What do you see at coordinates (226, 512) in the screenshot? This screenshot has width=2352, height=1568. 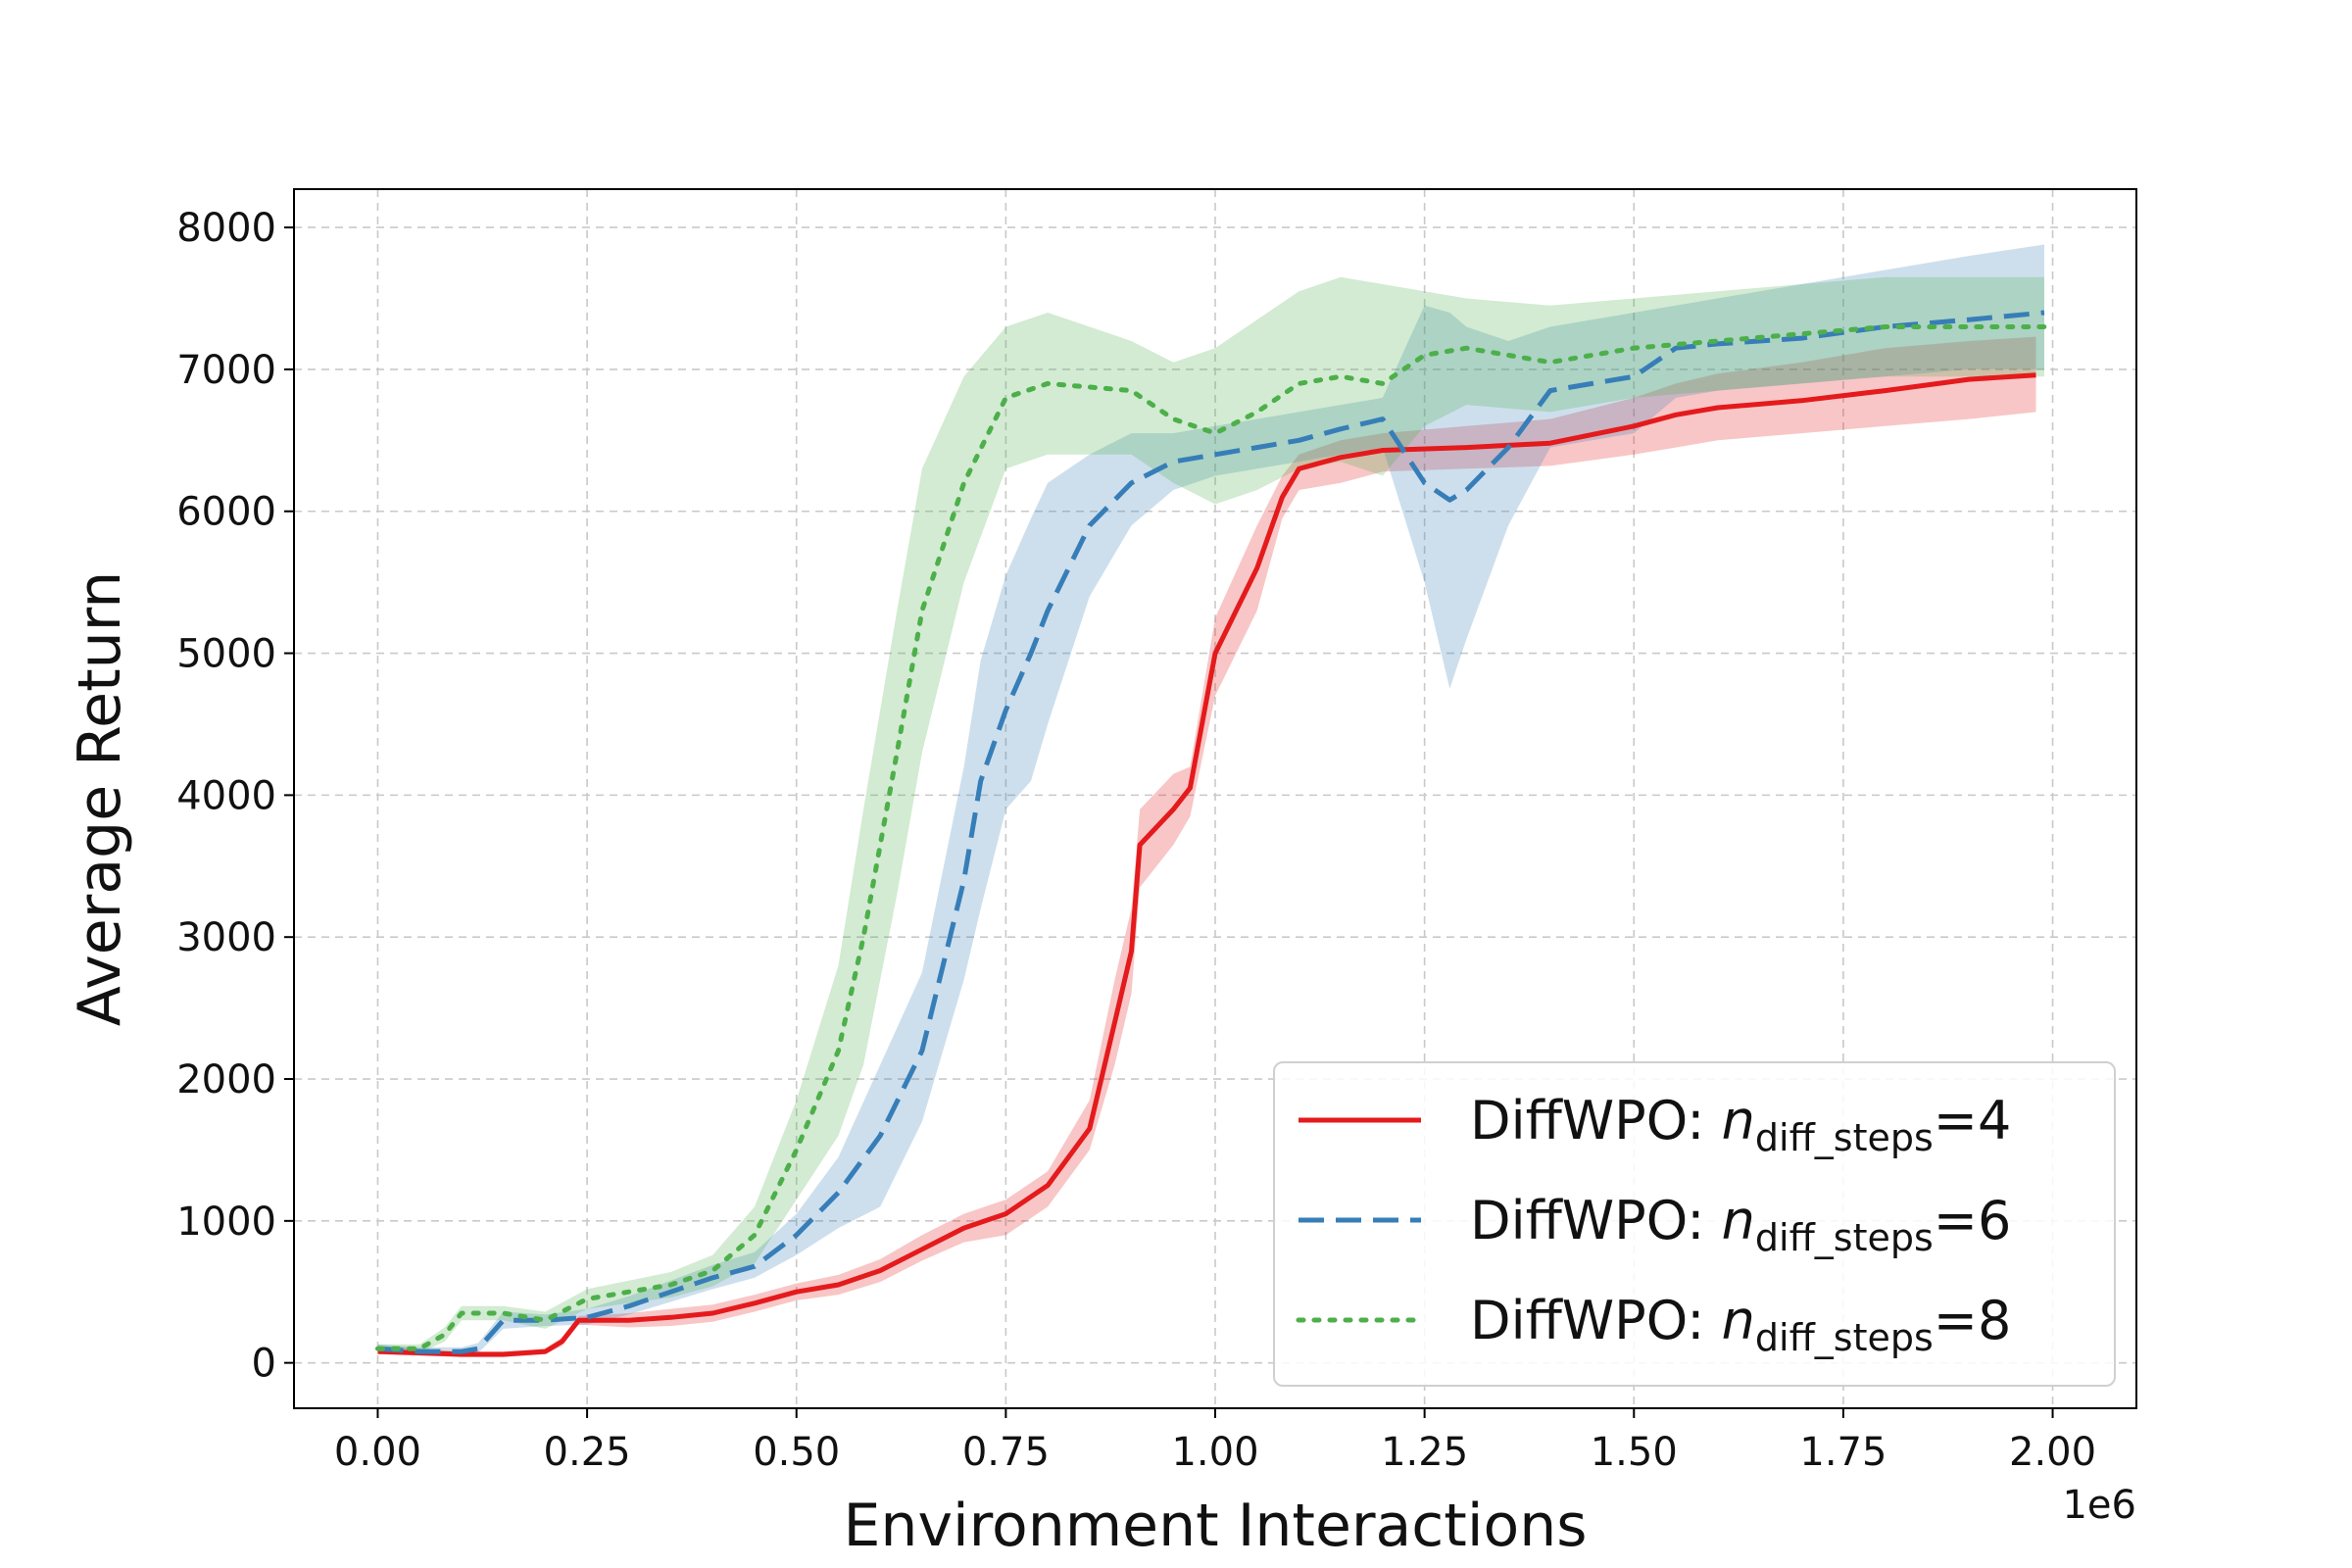 I see `y-tick-label: 6000` at bounding box center [226, 512].